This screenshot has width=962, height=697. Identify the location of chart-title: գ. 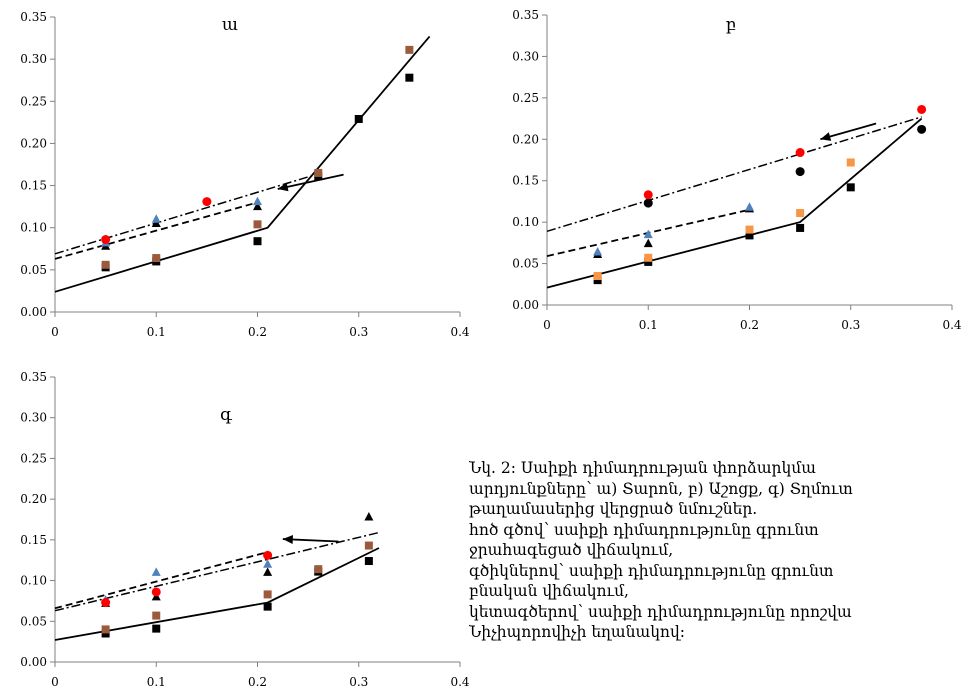
(226, 415).